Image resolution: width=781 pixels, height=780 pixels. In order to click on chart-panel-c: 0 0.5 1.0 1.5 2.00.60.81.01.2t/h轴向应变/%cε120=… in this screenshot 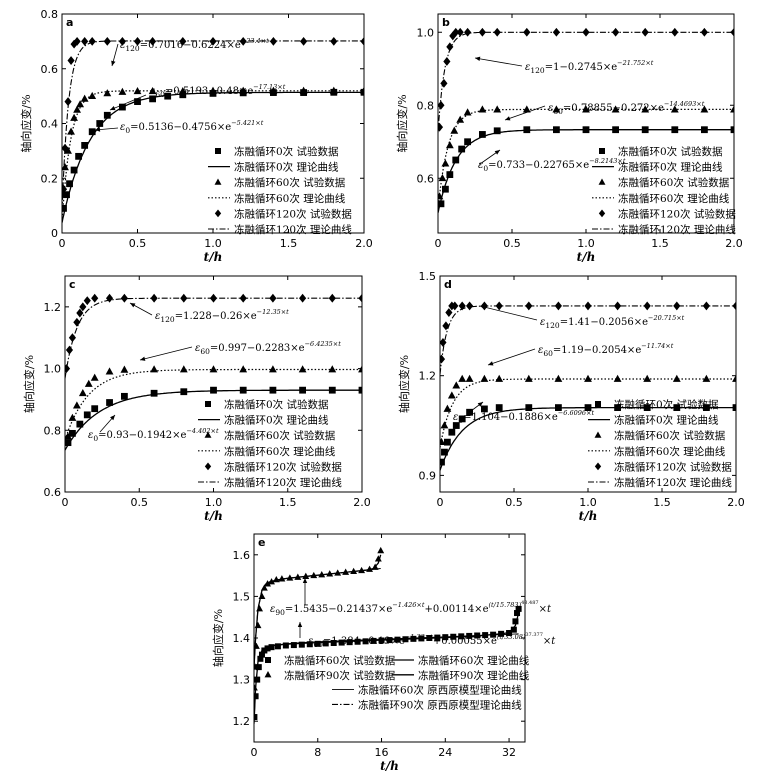, I will do `click(196, 399)`.